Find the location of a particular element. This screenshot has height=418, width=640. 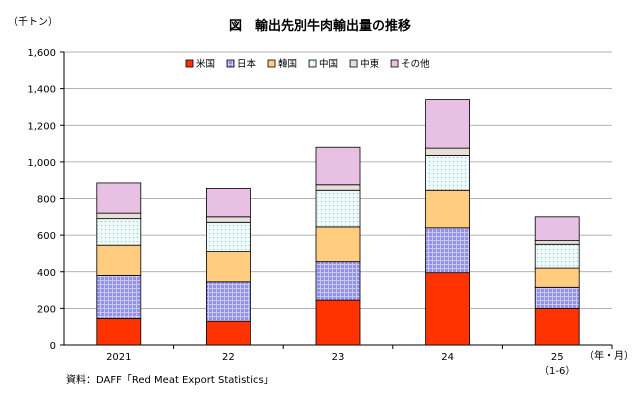

x-tick-sublabel: （1-6） is located at coordinates (557, 371).